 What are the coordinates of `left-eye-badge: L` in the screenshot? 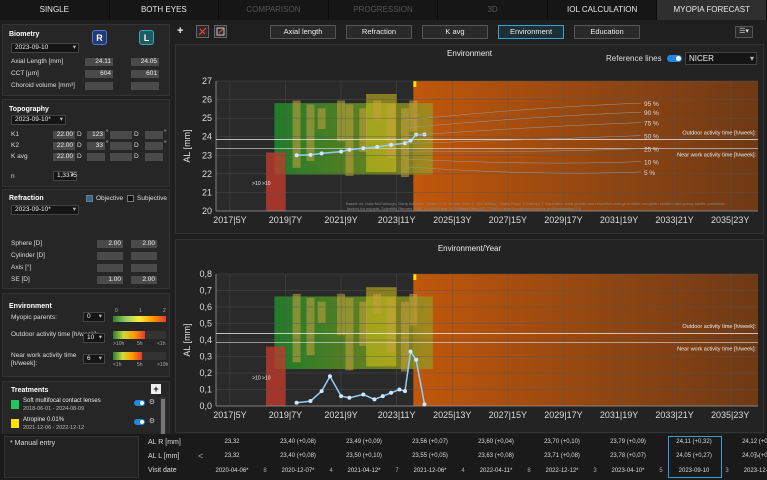 It's located at (146, 37).